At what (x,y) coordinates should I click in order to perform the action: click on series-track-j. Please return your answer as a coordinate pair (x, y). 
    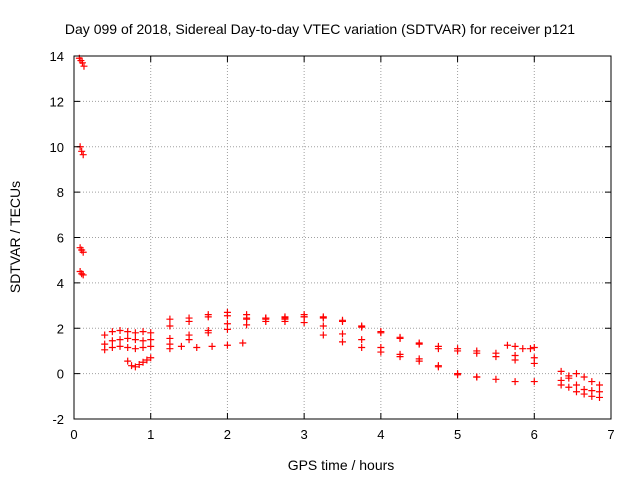
    Looking at the image, I should click on (520, 347).